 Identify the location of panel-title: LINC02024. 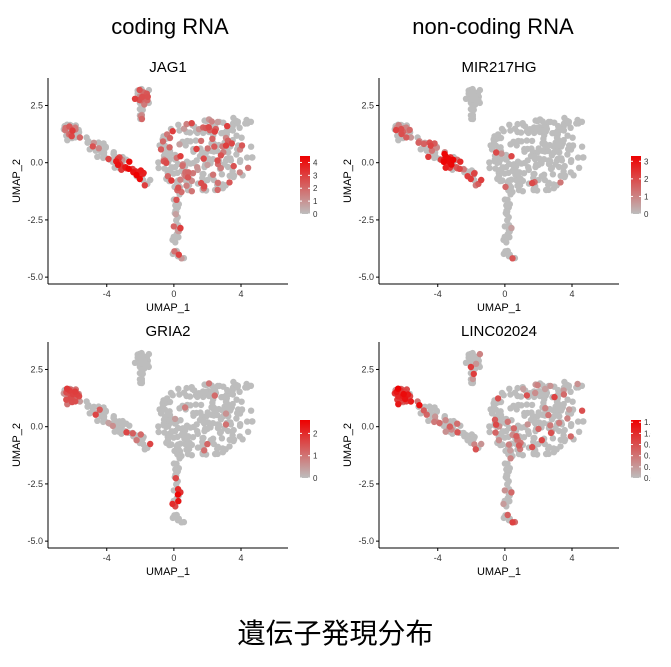
(499, 331).